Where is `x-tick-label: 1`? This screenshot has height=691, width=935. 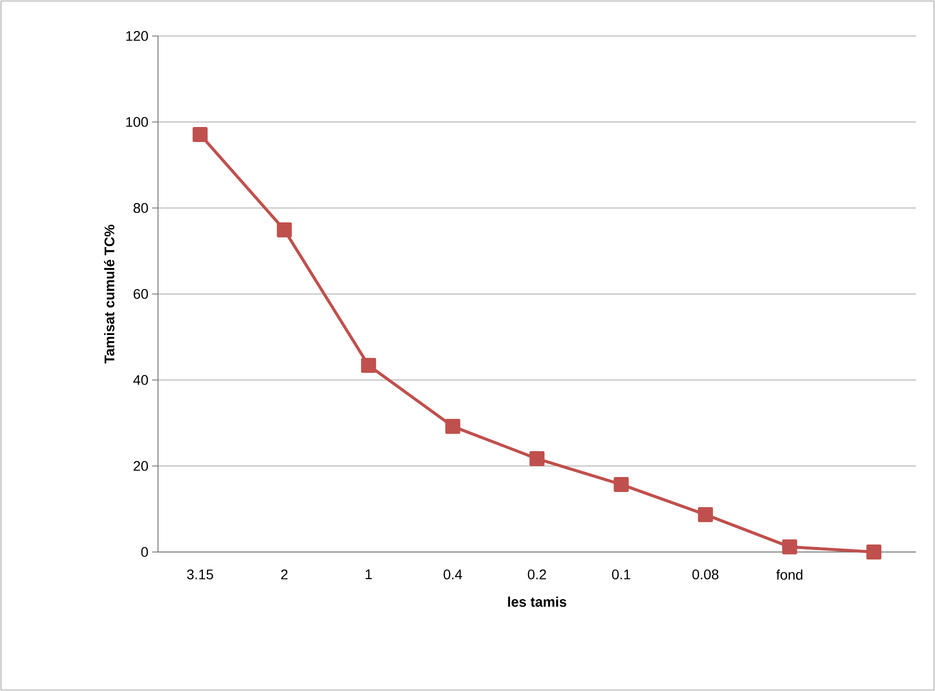 x-tick-label: 1 is located at coordinates (369, 575).